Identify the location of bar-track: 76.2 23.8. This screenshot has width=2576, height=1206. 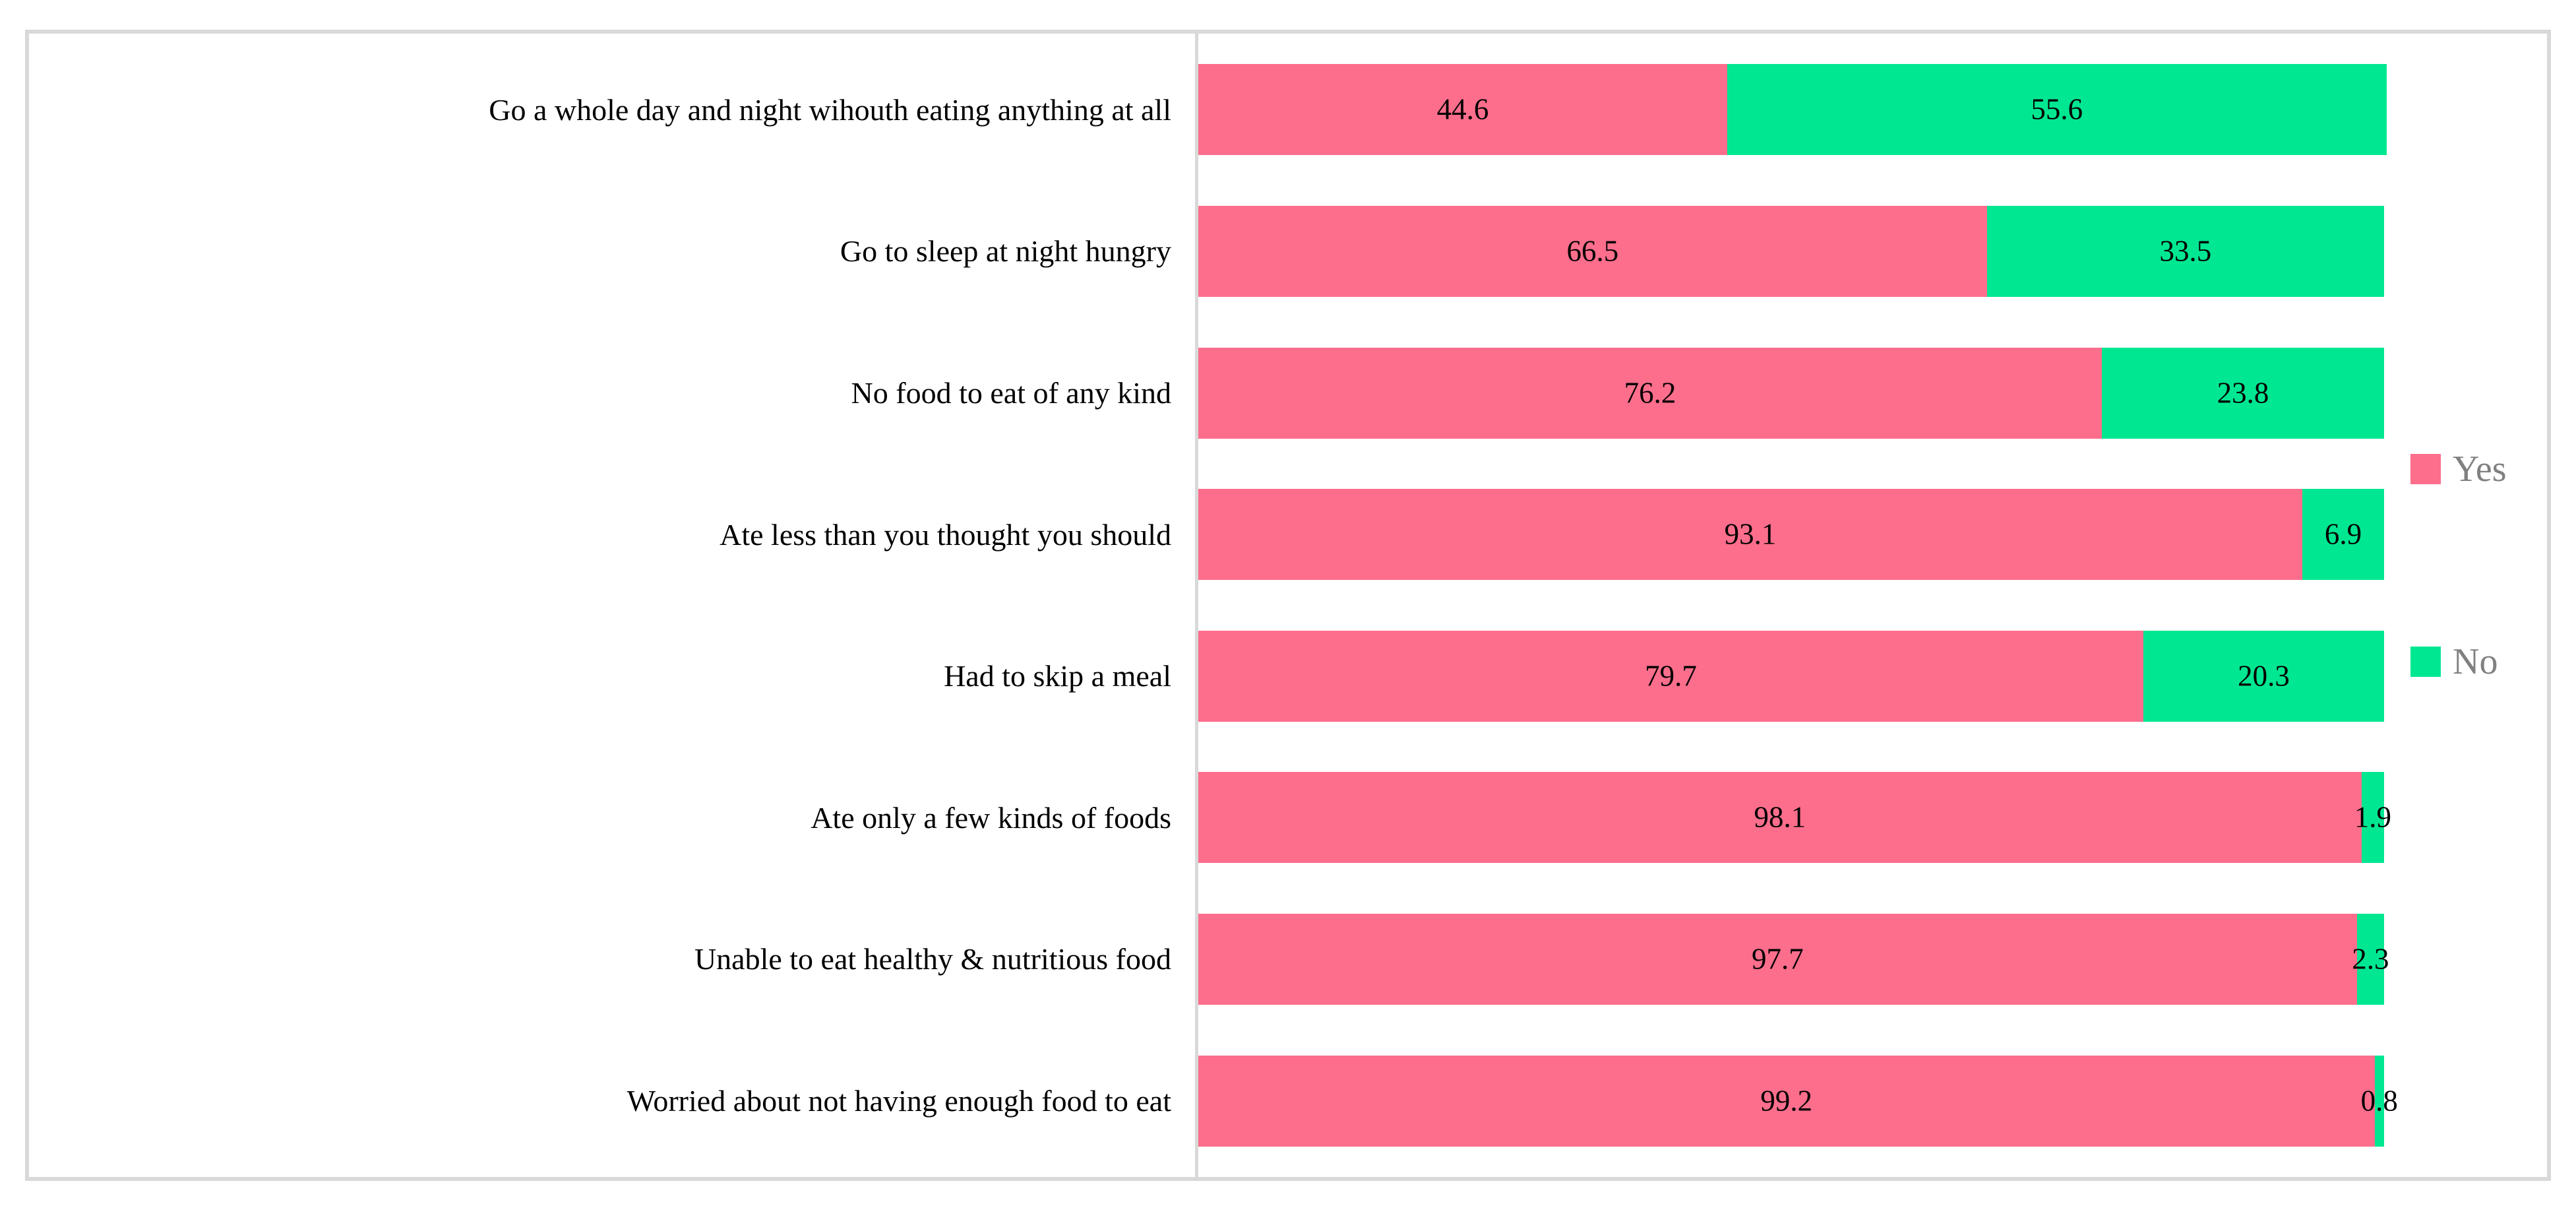
(1872, 393).